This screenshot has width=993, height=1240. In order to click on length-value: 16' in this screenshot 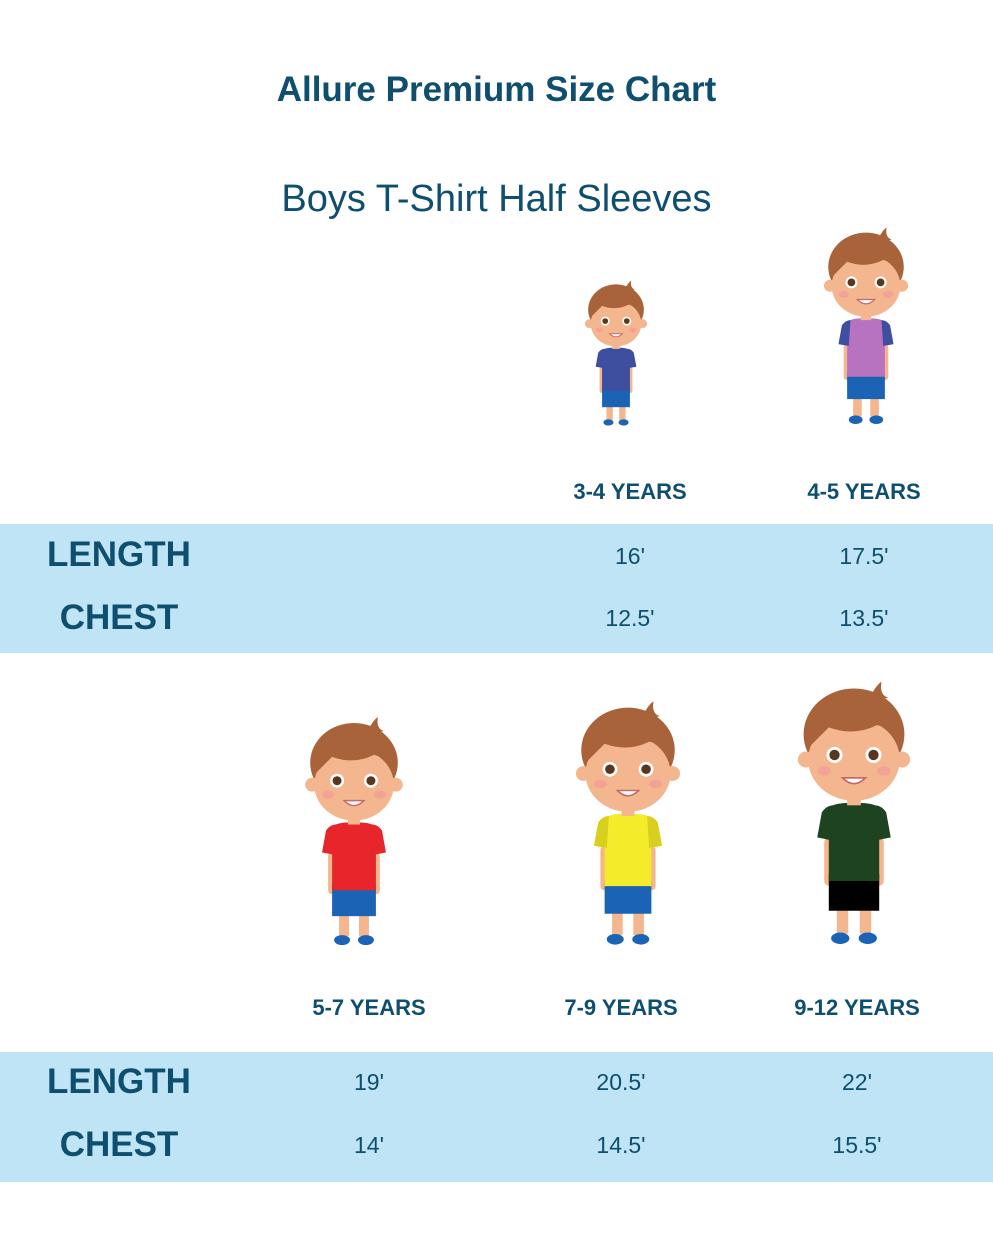, I will do `click(630, 556)`.